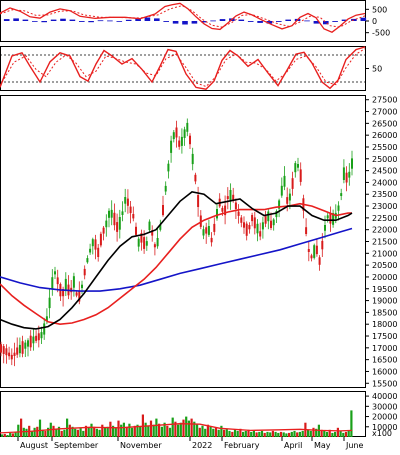  I want to click on stochastic-frame, so click(183, 68).